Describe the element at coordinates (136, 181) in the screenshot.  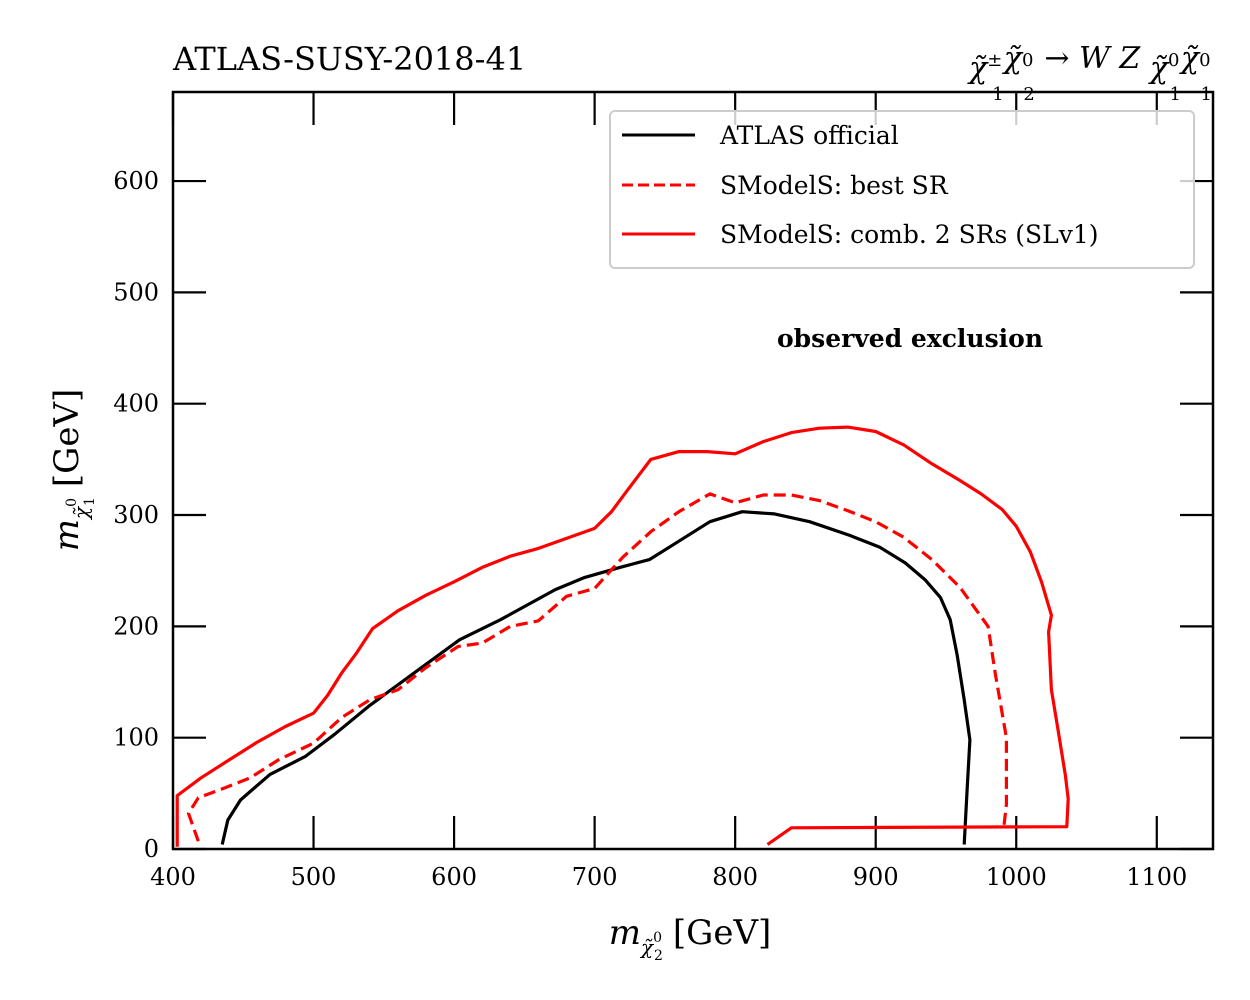
I see `y-tick-label: 600` at that location.